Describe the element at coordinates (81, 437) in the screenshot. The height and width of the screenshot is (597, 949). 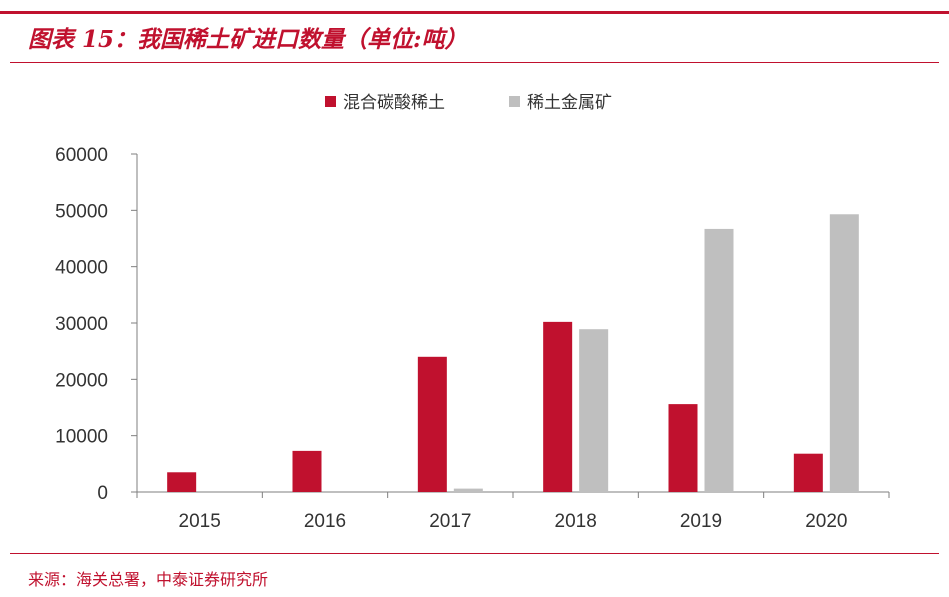
I see `y-tick-label: 10000` at that location.